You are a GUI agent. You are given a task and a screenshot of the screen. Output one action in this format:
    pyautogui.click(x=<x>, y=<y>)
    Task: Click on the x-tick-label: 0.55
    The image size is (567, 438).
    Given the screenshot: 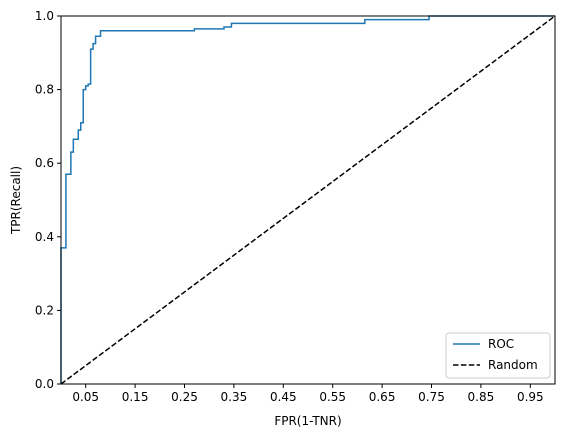 What is the action you would take?
    pyautogui.click(x=332, y=397)
    